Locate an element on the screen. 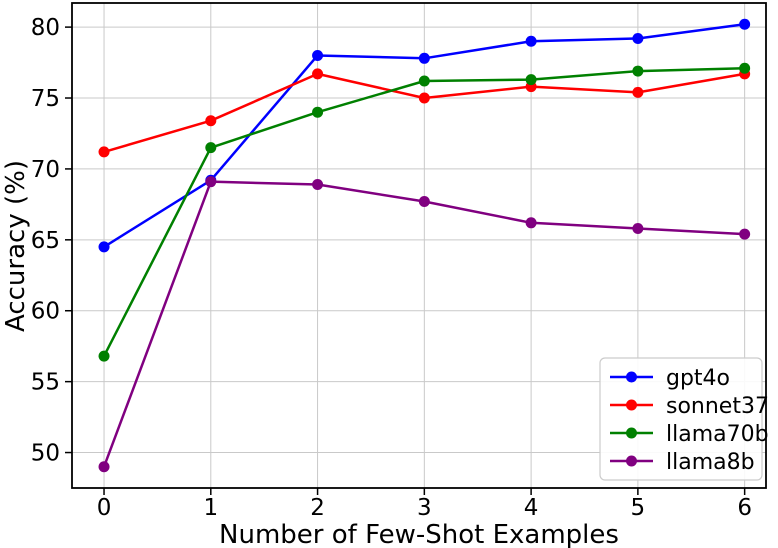  y-tick-label: 70 is located at coordinates (45, 170).